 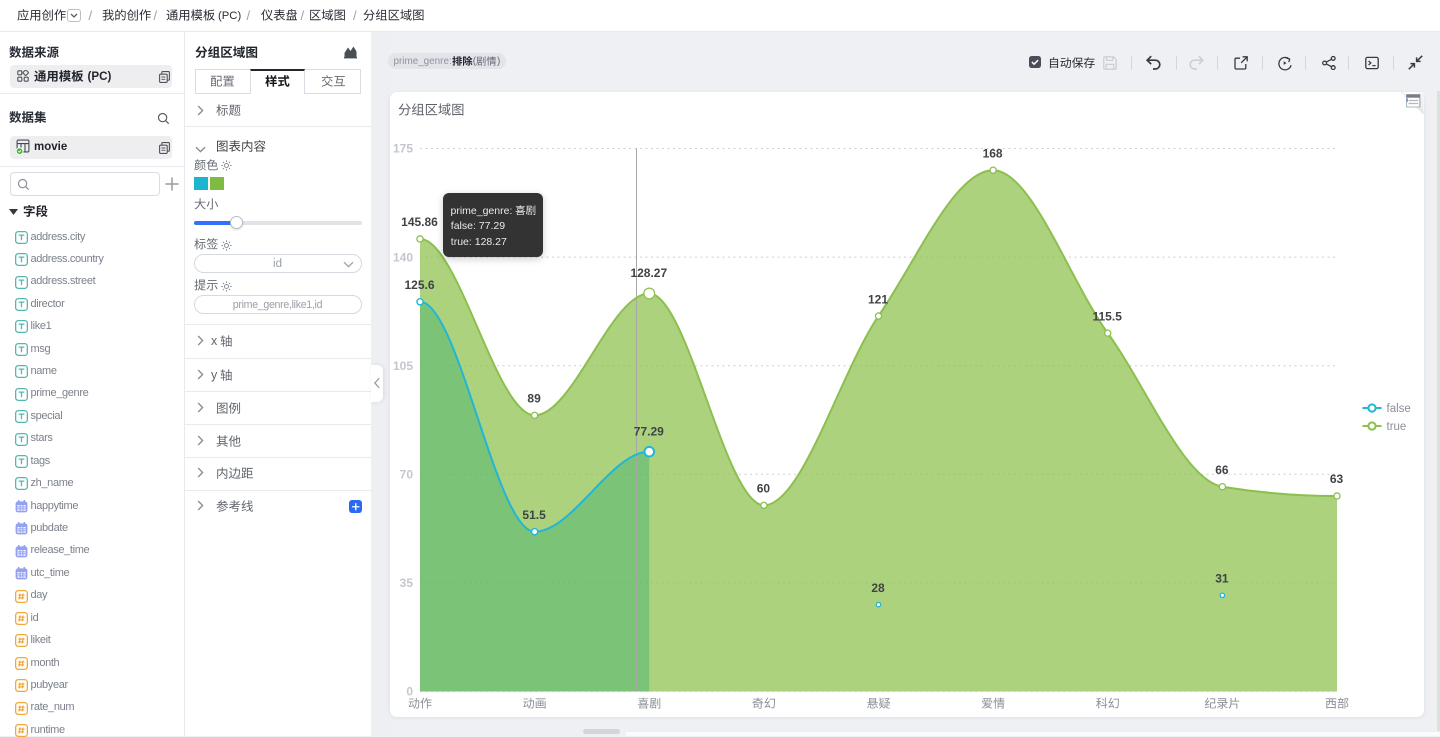 I want to click on svg-text: 105, so click(x=403, y=365).